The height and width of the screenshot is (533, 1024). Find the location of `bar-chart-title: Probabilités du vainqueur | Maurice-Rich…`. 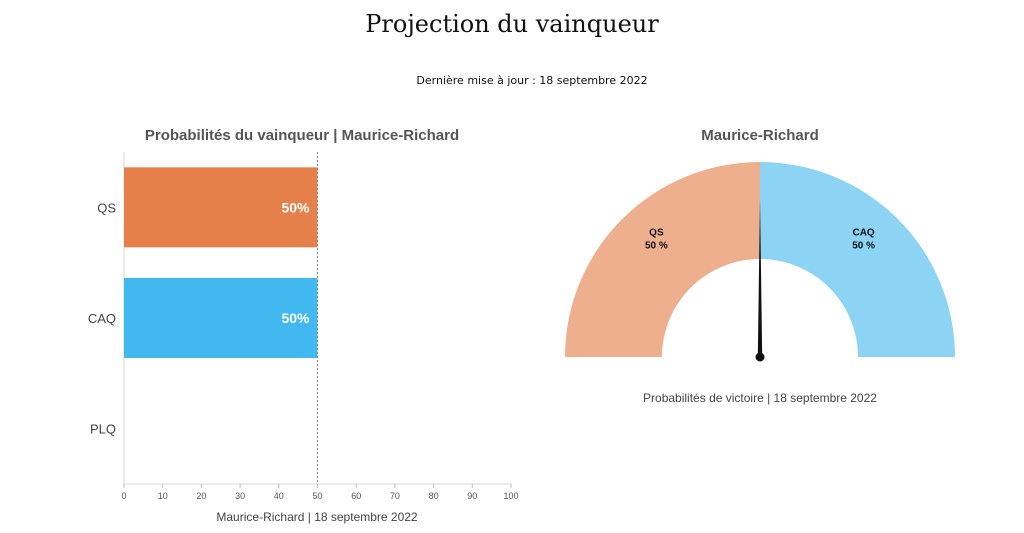

bar-chart-title: Probabilités du vainqueur | Maurice-Rich… is located at coordinates (302, 135).